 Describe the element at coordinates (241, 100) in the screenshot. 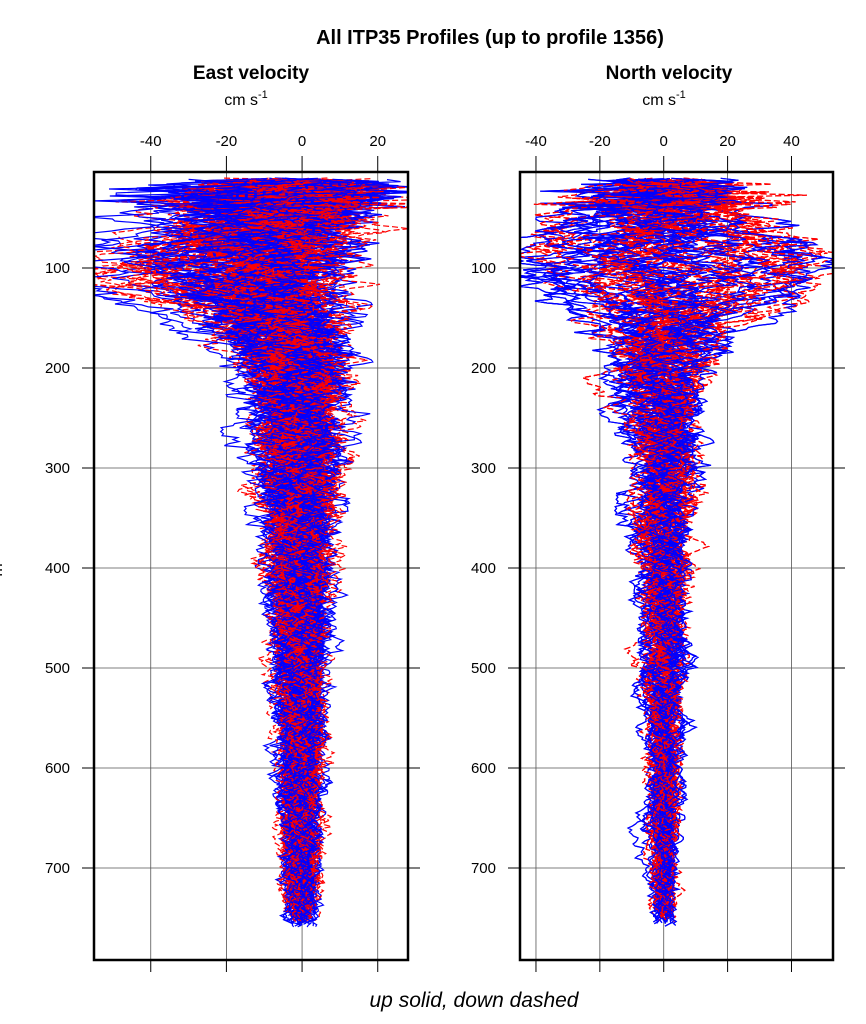

I see `east-unit-text: cm s` at that location.